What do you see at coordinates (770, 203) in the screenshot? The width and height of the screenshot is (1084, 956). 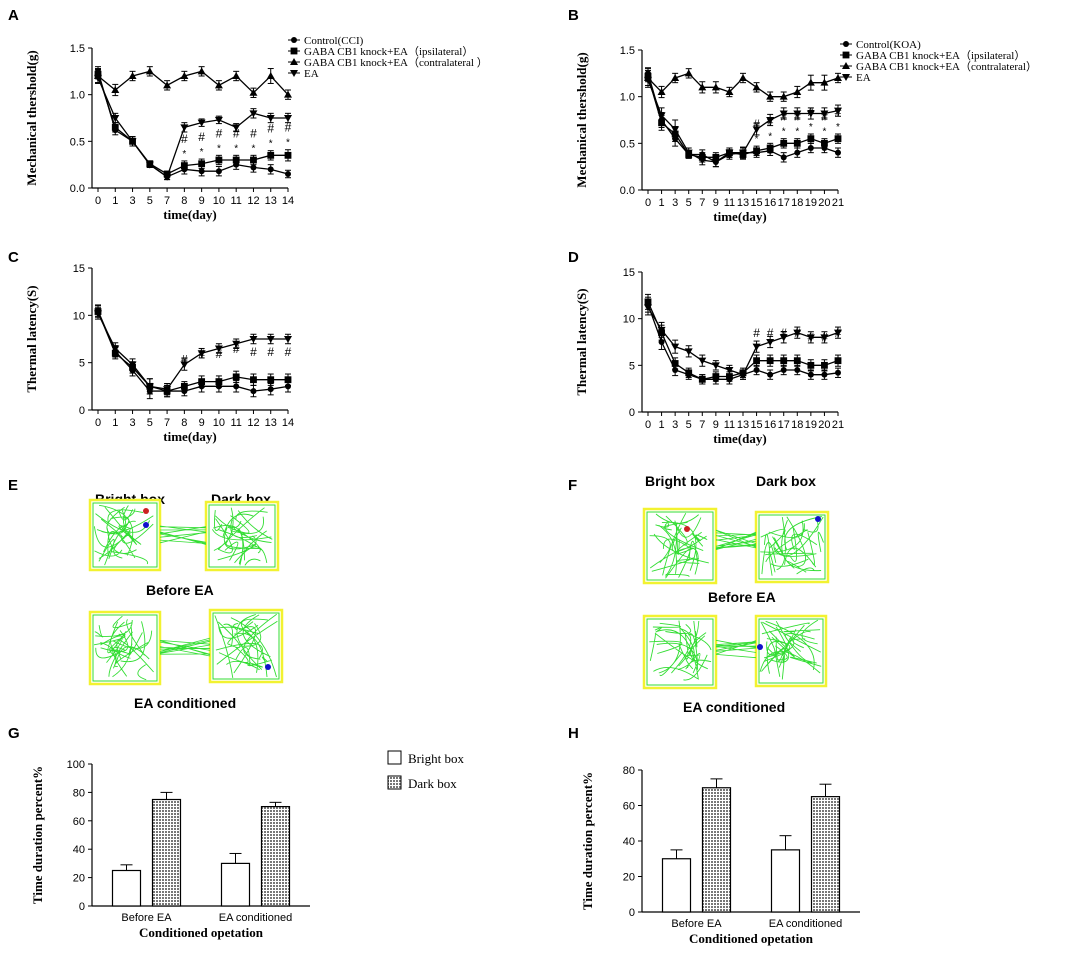 I see `x-tick-label: 16` at bounding box center [770, 203].